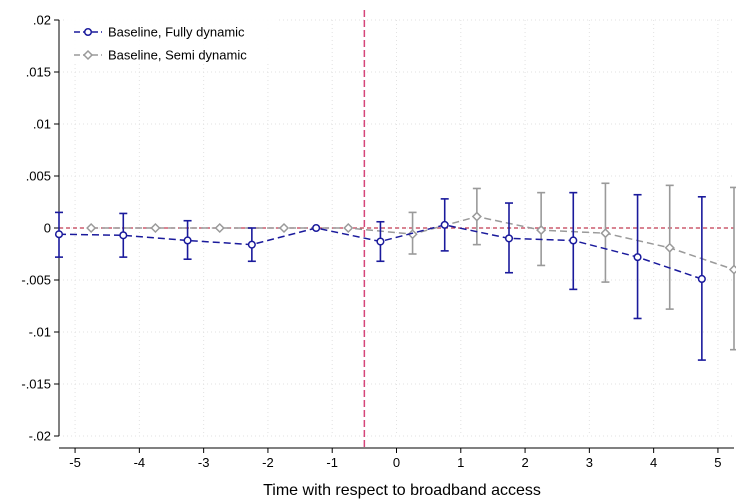 This screenshot has height=502, width=736. I want to click on x-tick-label-8: 3, so click(589, 462).